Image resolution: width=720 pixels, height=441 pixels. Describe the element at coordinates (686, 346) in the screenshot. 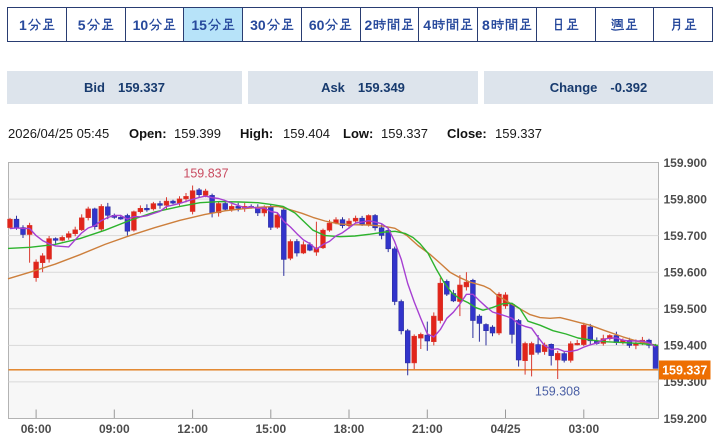

I see `svg-text: 159.400` at that location.